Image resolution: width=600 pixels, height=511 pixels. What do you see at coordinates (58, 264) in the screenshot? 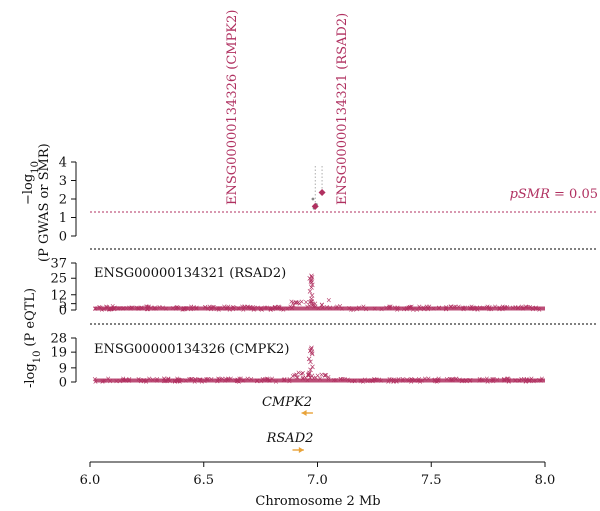
I see `y-tick-label-1-4: 37` at bounding box center [58, 264].